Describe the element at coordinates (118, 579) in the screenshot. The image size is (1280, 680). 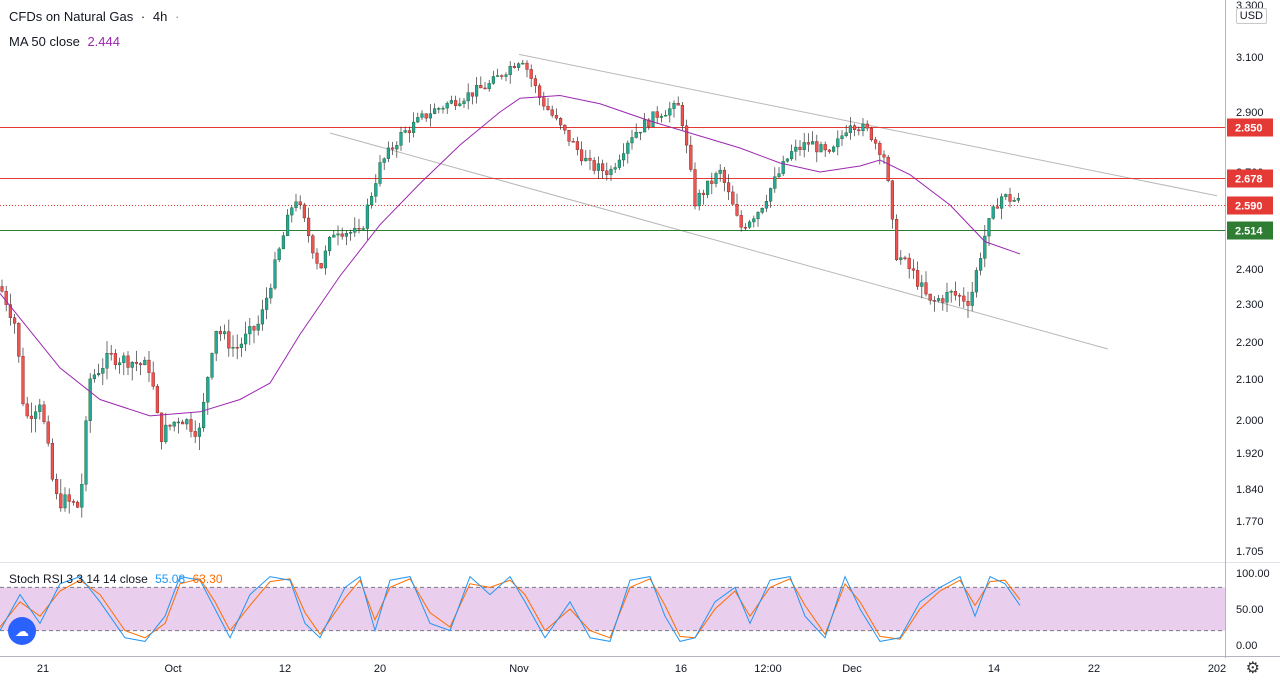
I see `stoch-legend: Stoch RSI 3 3 14 14 close 55.08 63.30` at that location.